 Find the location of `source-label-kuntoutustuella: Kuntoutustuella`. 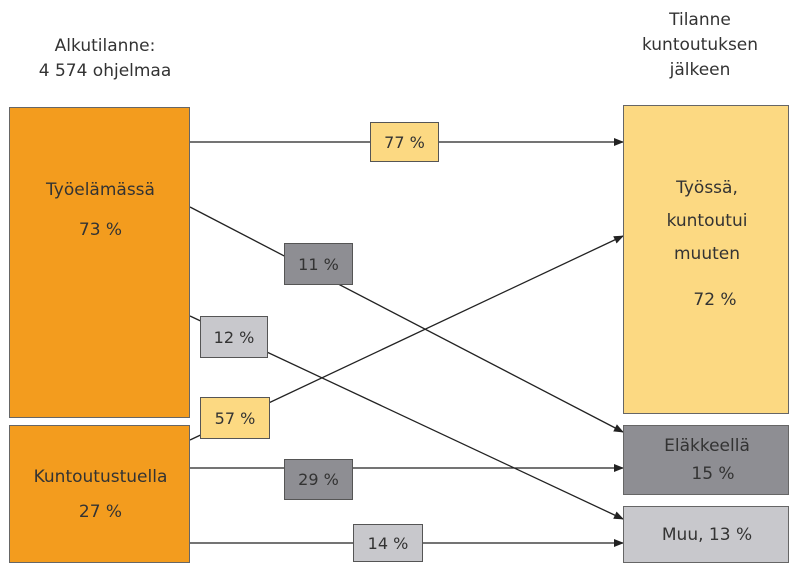

source-label-kuntoutustuella: Kuntoutustuella is located at coordinates (100, 477).